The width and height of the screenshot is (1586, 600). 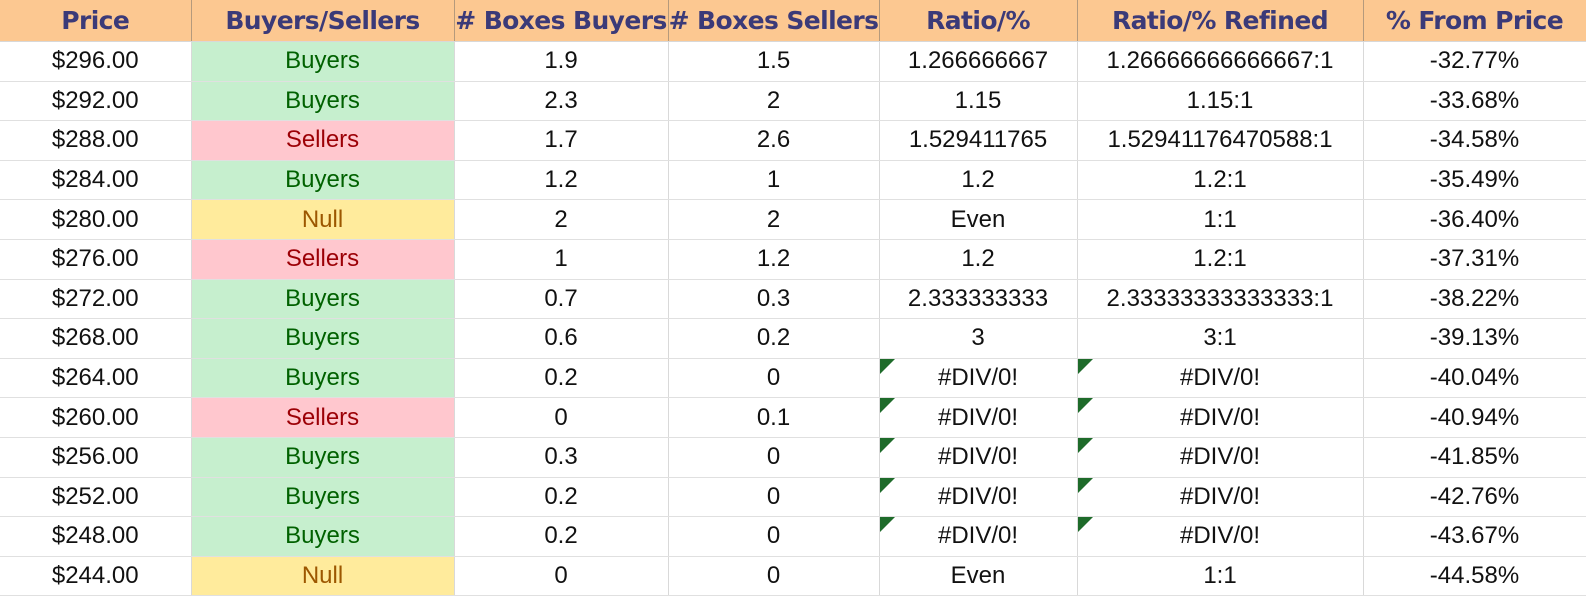 What do you see at coordinates (1474, 180) in the screenshot?
I see `pct-from-price-cell: -35.49%` at bounding box center [1474, 180].